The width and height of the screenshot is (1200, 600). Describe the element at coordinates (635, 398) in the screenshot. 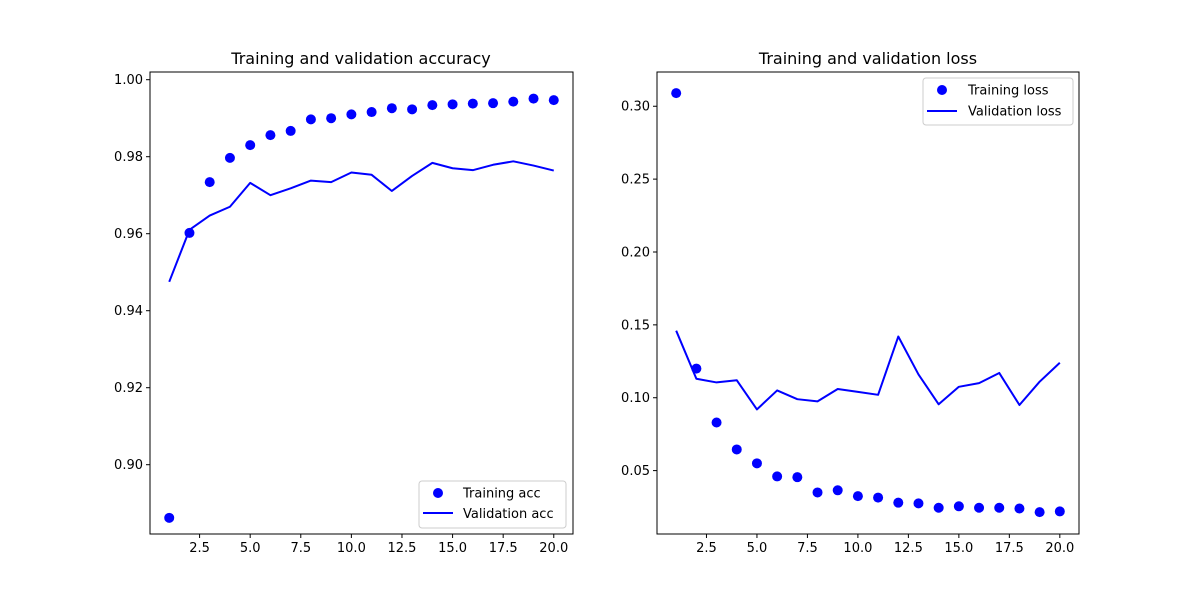

I see `loss-y-tick-label: 0.10` at that location.